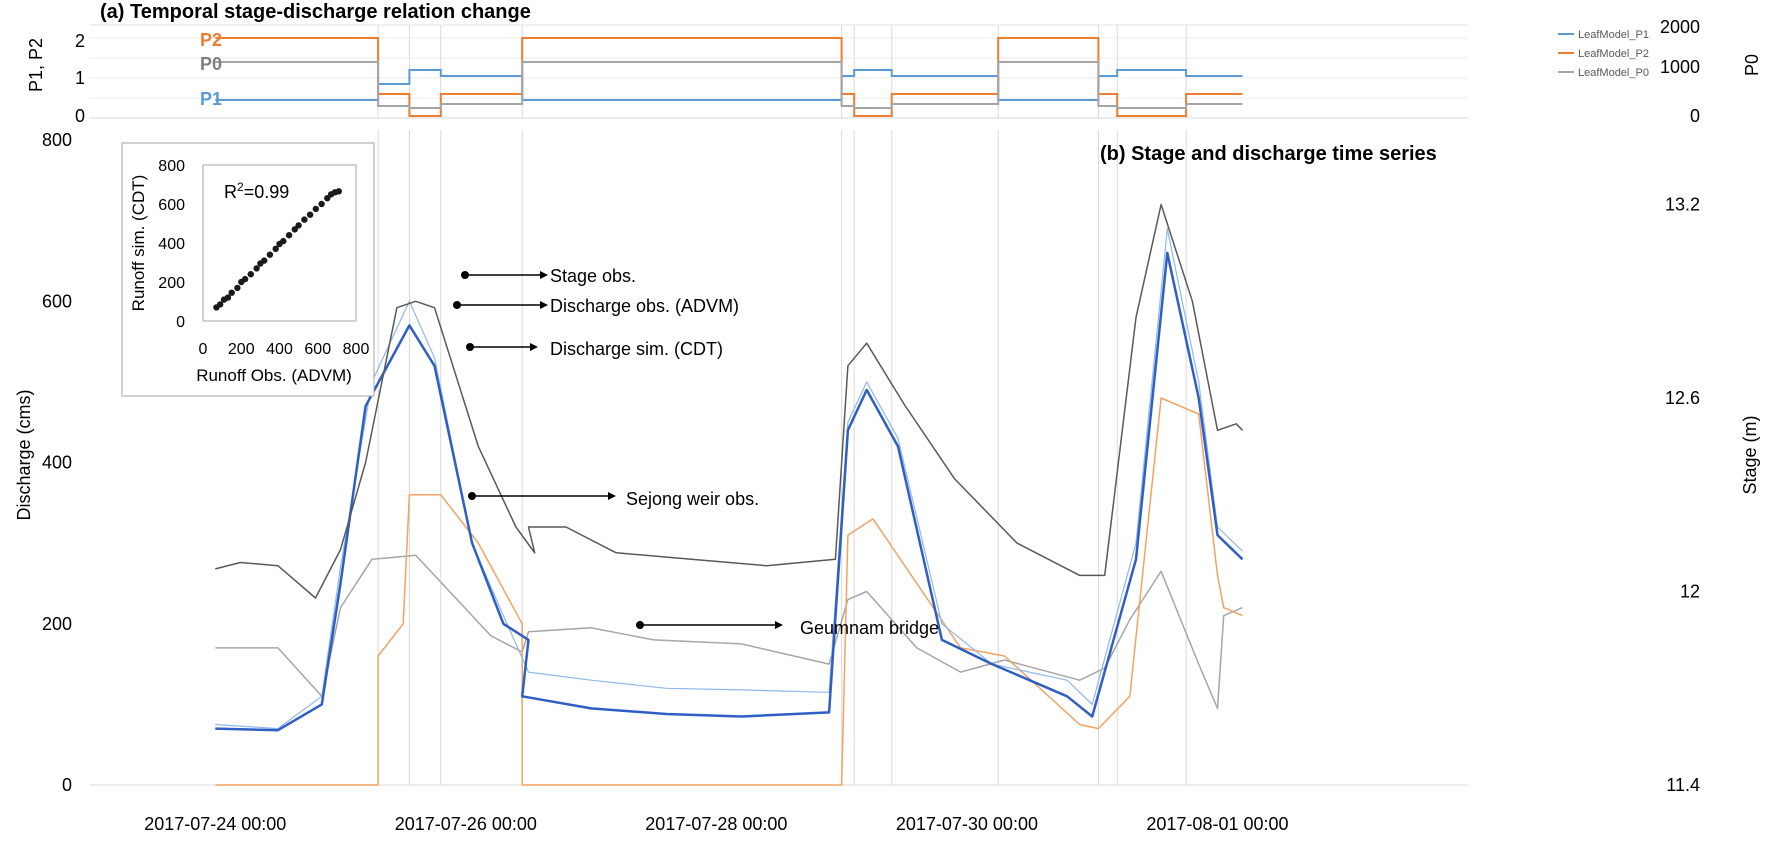  I want to click on inset-x-tick-600: 600, so click(317, 349).